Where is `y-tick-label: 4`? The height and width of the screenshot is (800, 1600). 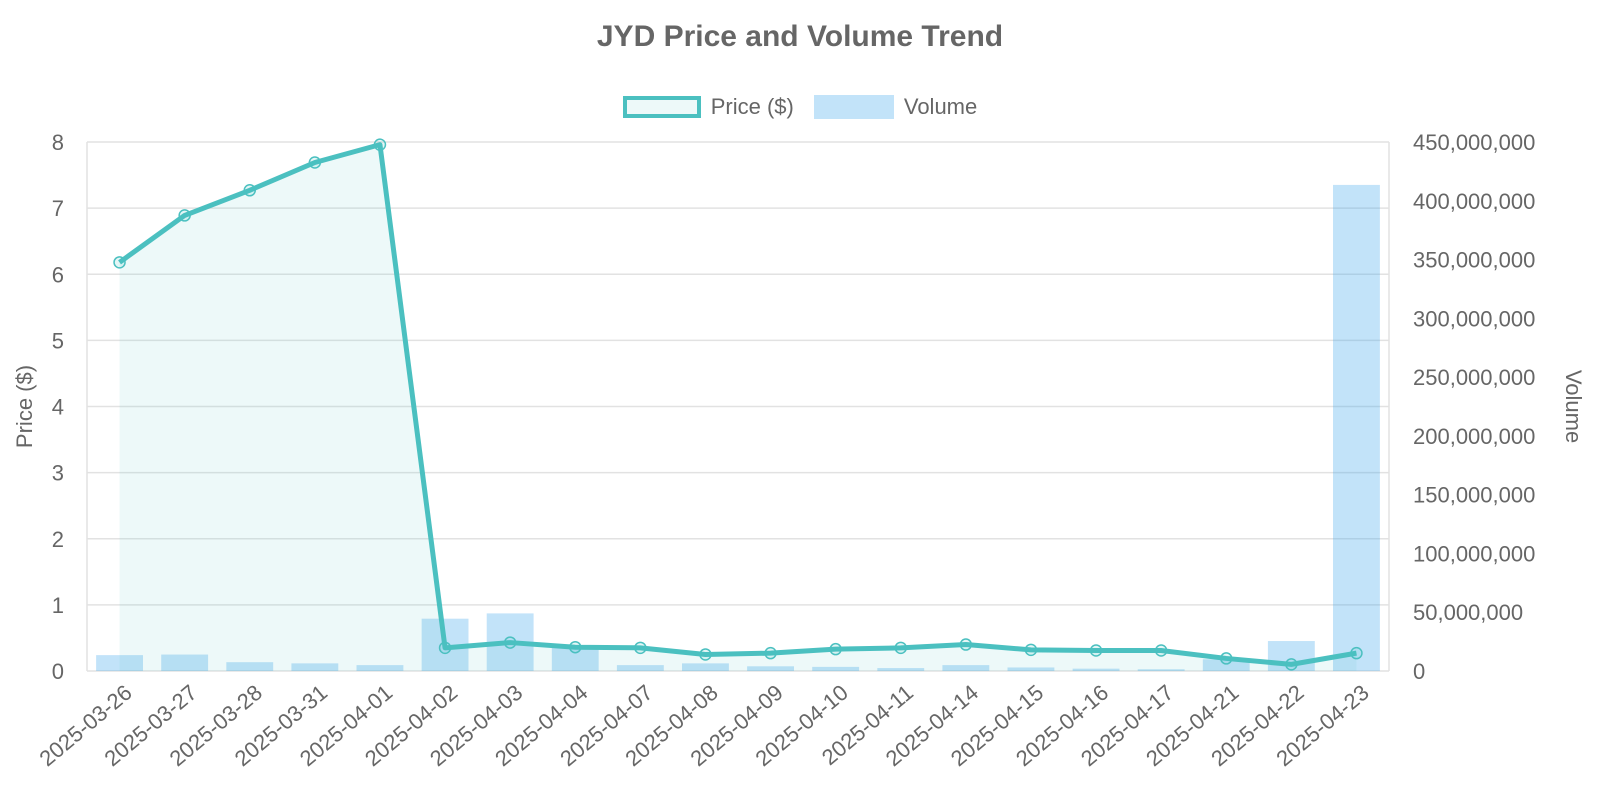 y-tick-label: 4 is located at coordinates (58, 407).